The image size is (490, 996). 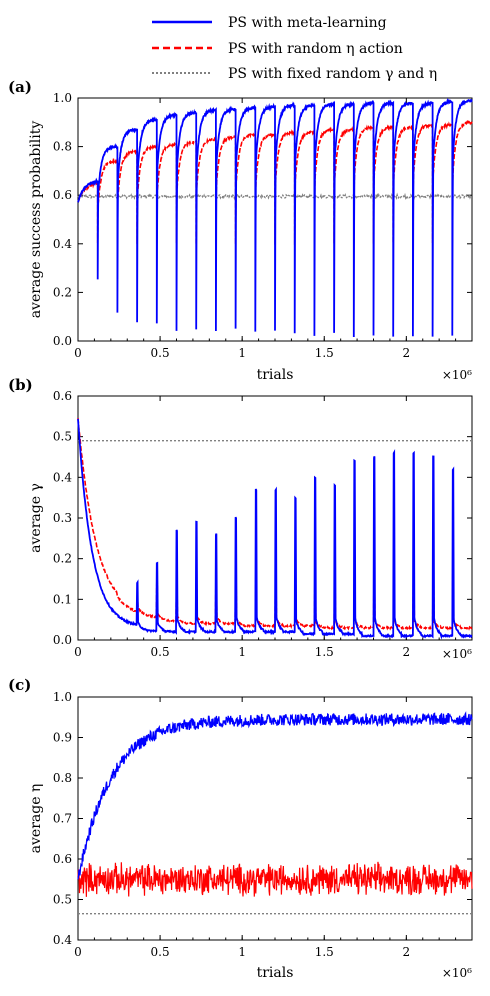 What do you see at coordinates (36, 819) in the screenshot?
I see `y-axis-label: average η` at bounding box center [36, 819].